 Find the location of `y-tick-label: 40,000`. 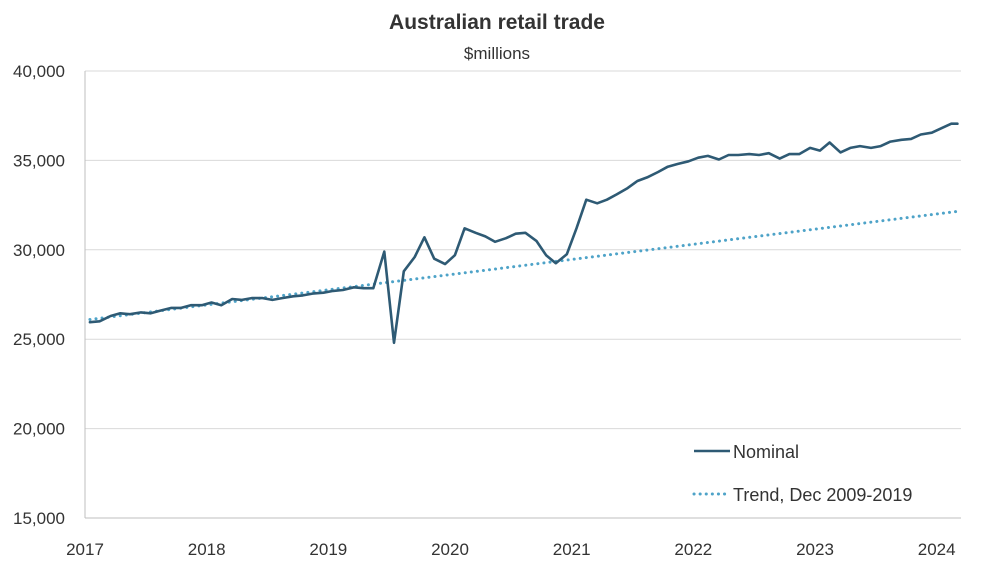

y-tick-label: 40,000 is located at coordinates (39, 71).